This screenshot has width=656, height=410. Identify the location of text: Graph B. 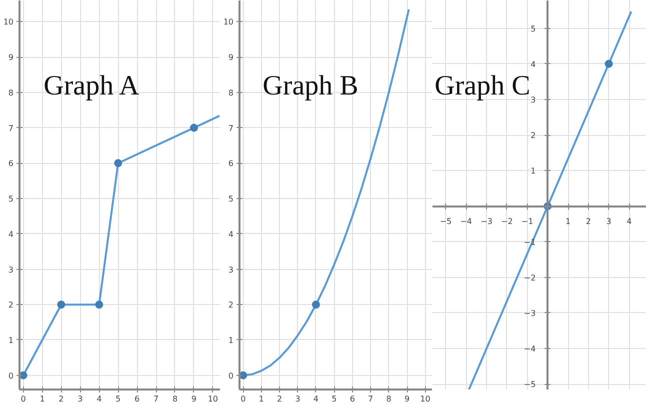
(310, 86).